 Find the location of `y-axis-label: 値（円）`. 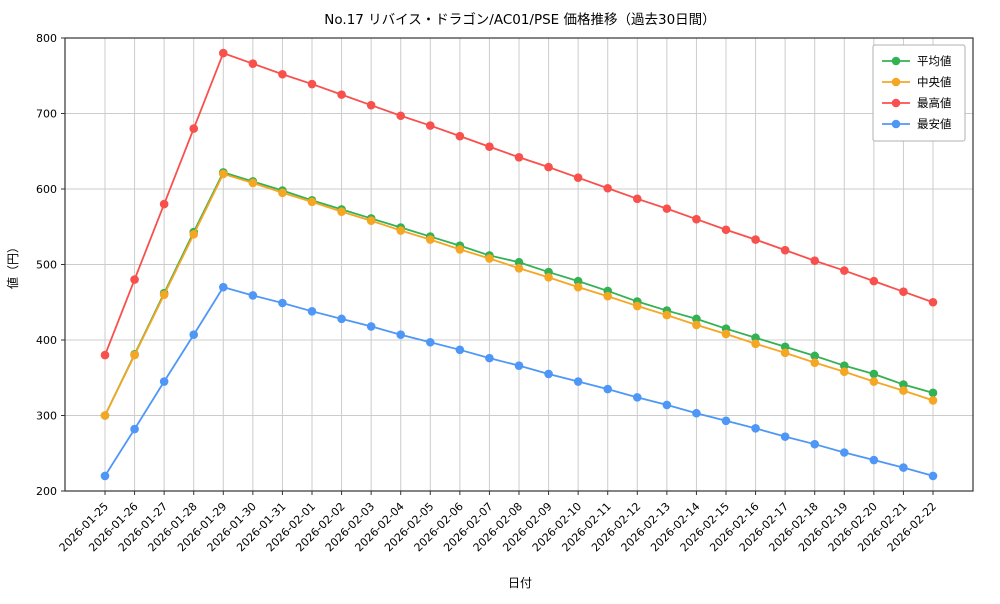

y-axis-label: 値（円） is located at coordinates (12, 265).